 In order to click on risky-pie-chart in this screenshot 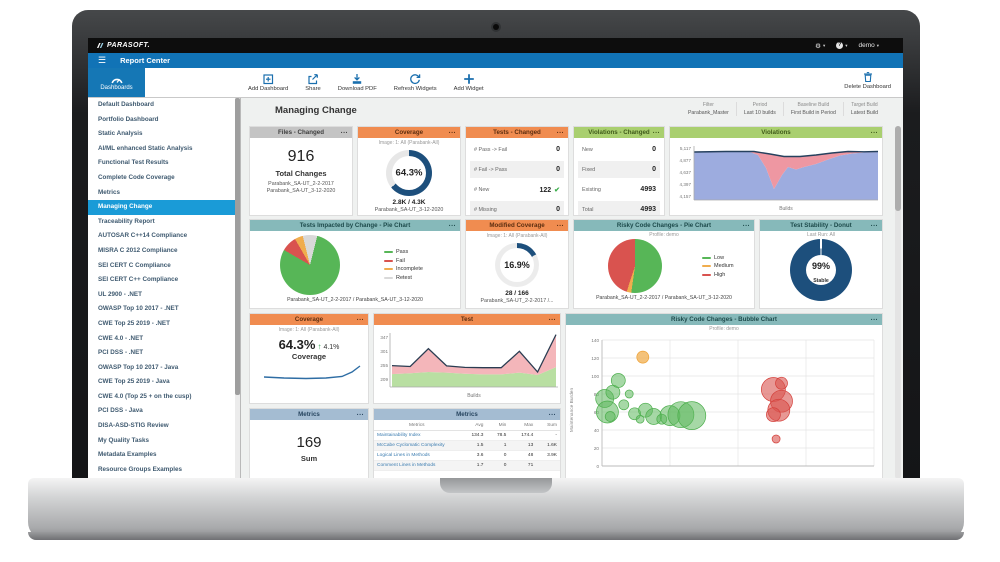, I will do `click(635, 266)`.